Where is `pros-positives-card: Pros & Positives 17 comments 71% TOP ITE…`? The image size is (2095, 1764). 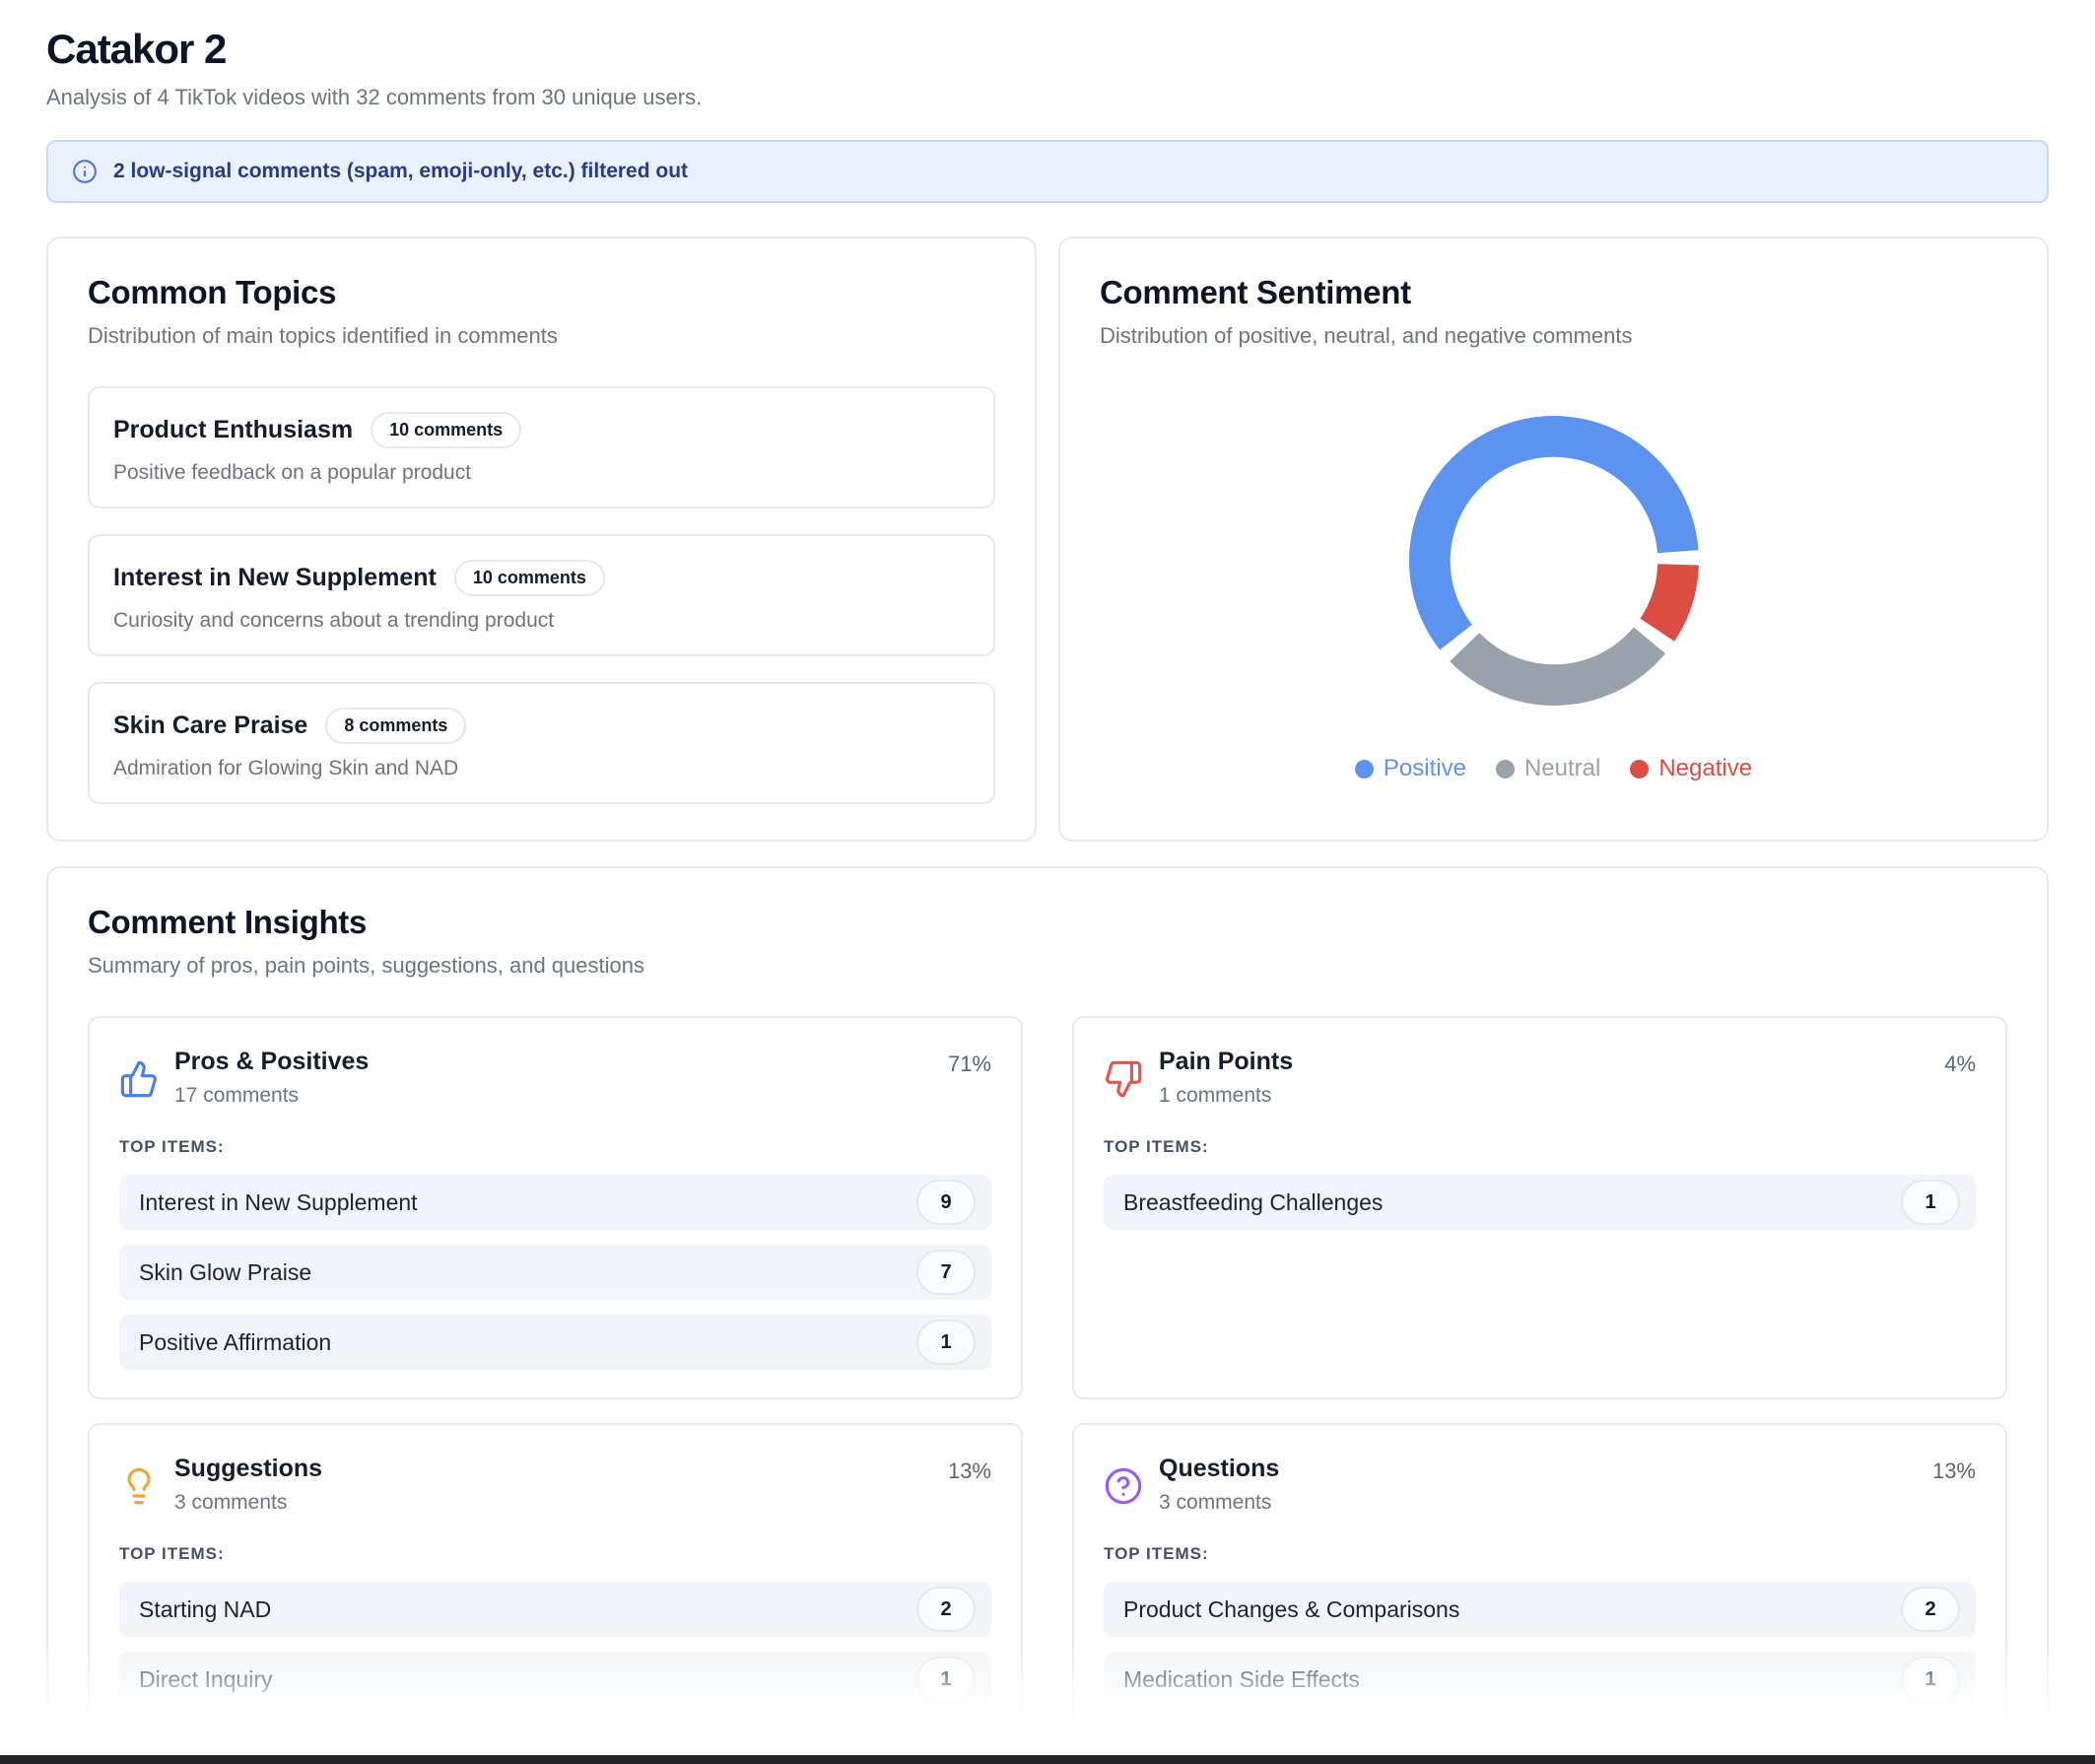 pros-positives-card: Pros & Positives 17 comments 71% TOP ITE… is located at coordinates (556, 1207).